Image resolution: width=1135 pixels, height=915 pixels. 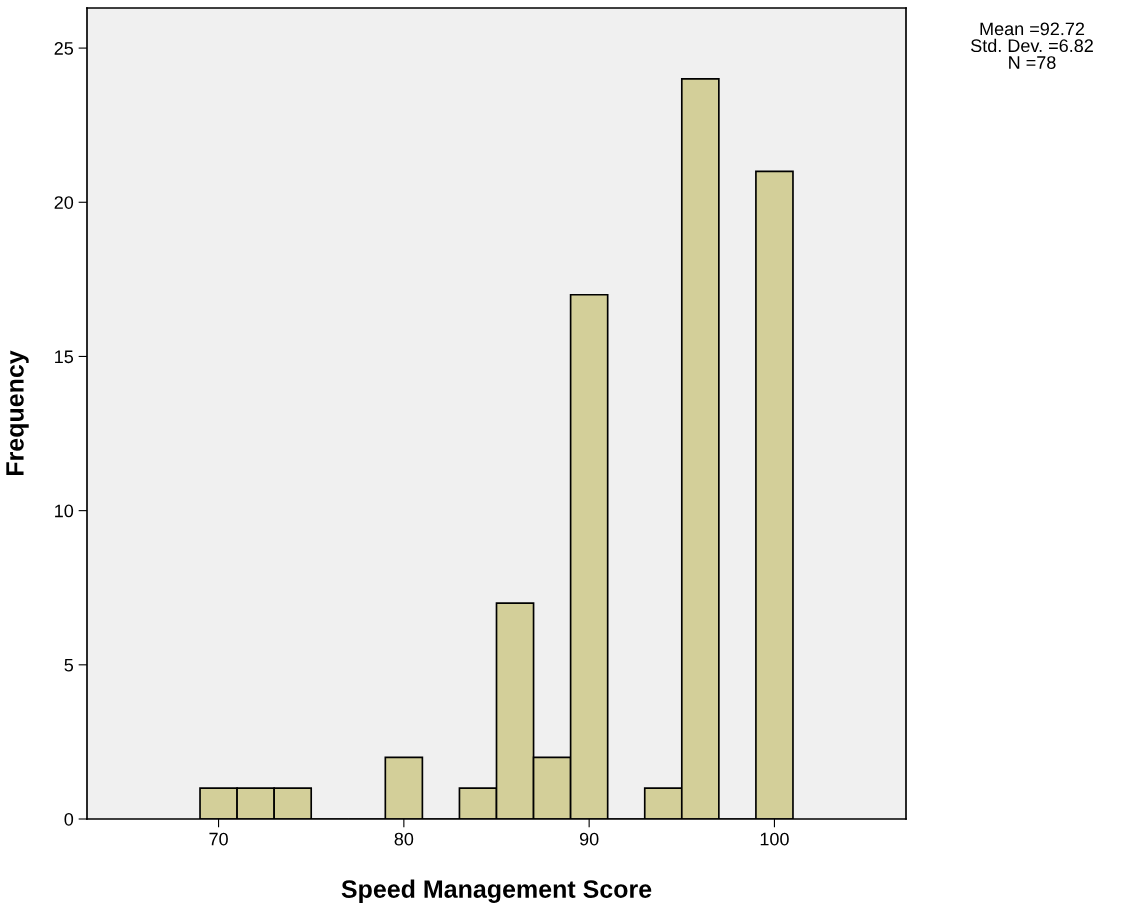 I want to click on x-axis-title: Speed Management Score, so click(x=496, y=891).